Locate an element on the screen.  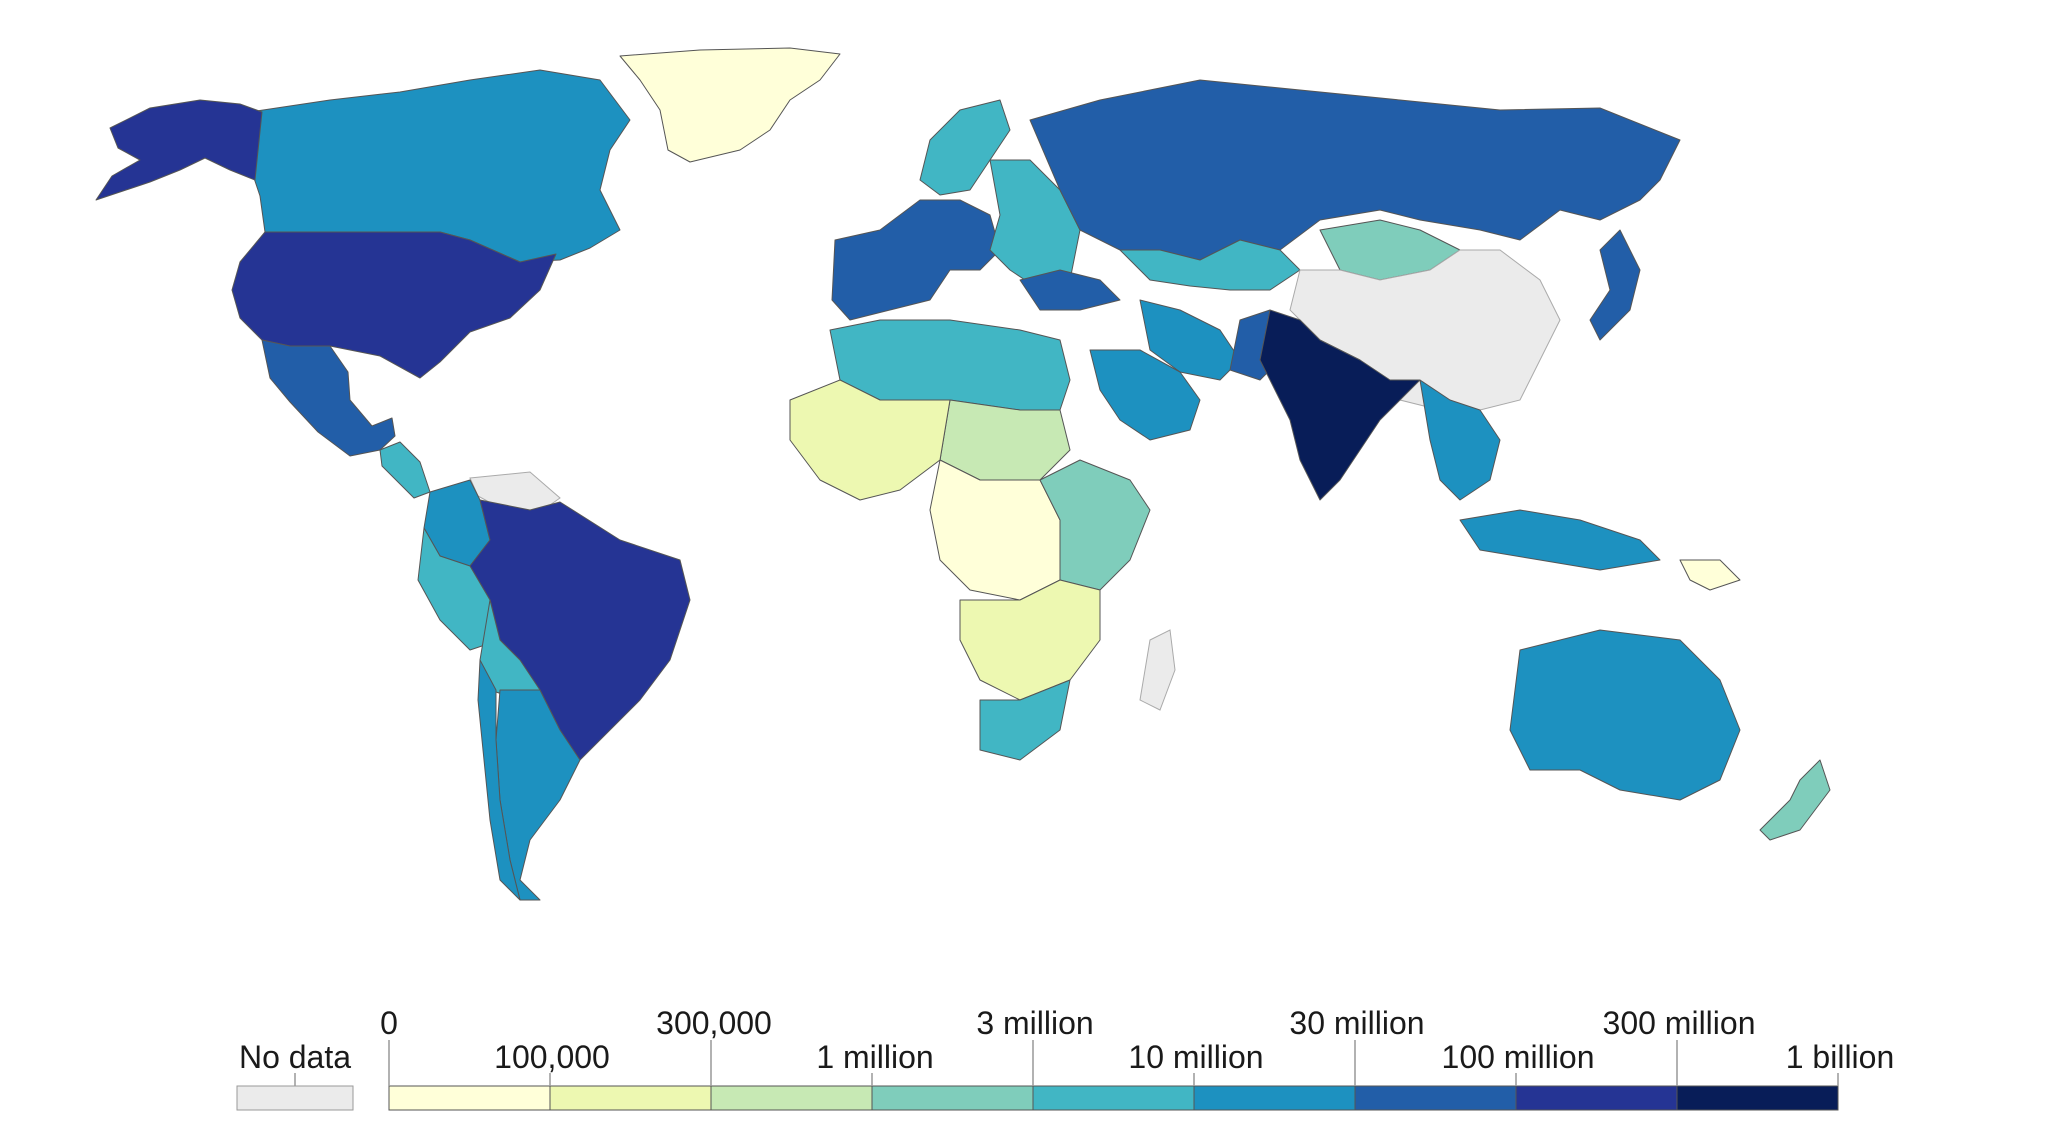
region-alaska is located at coordinates (179, 150).